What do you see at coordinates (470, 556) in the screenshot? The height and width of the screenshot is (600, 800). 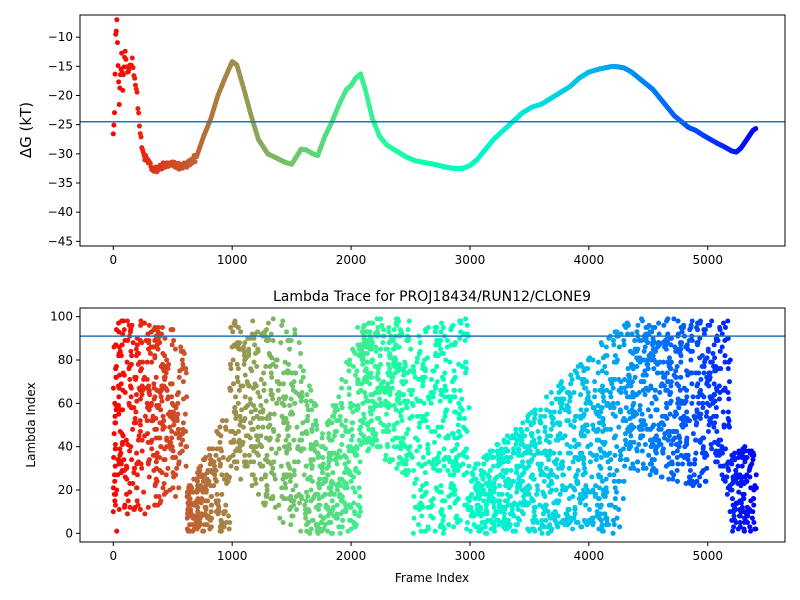 I see `lambda-x-tick-label: 3000` at bounding box center [470, 556].